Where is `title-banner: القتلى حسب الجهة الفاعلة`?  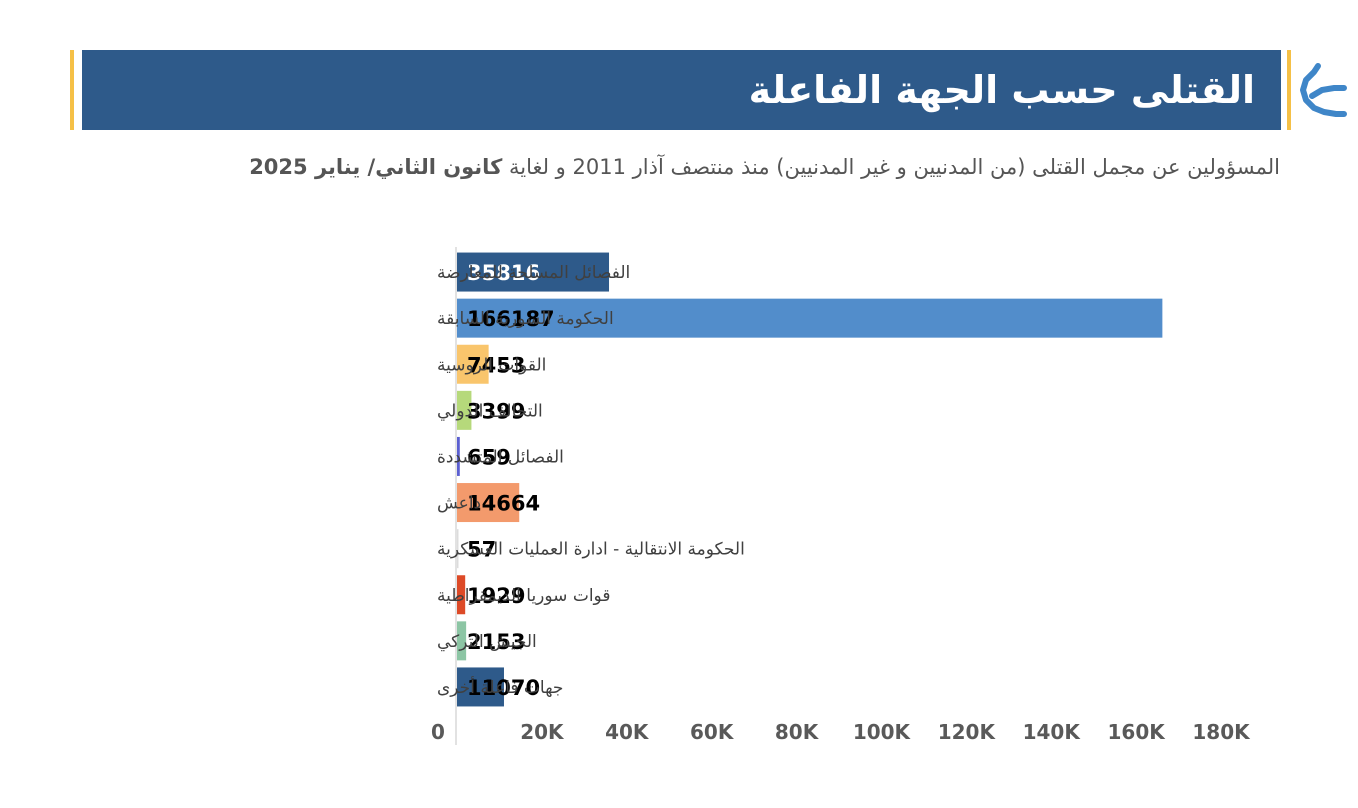
title-banner: القتلى حسب الجهة الفاعلة is located at coordinates (681, 90).